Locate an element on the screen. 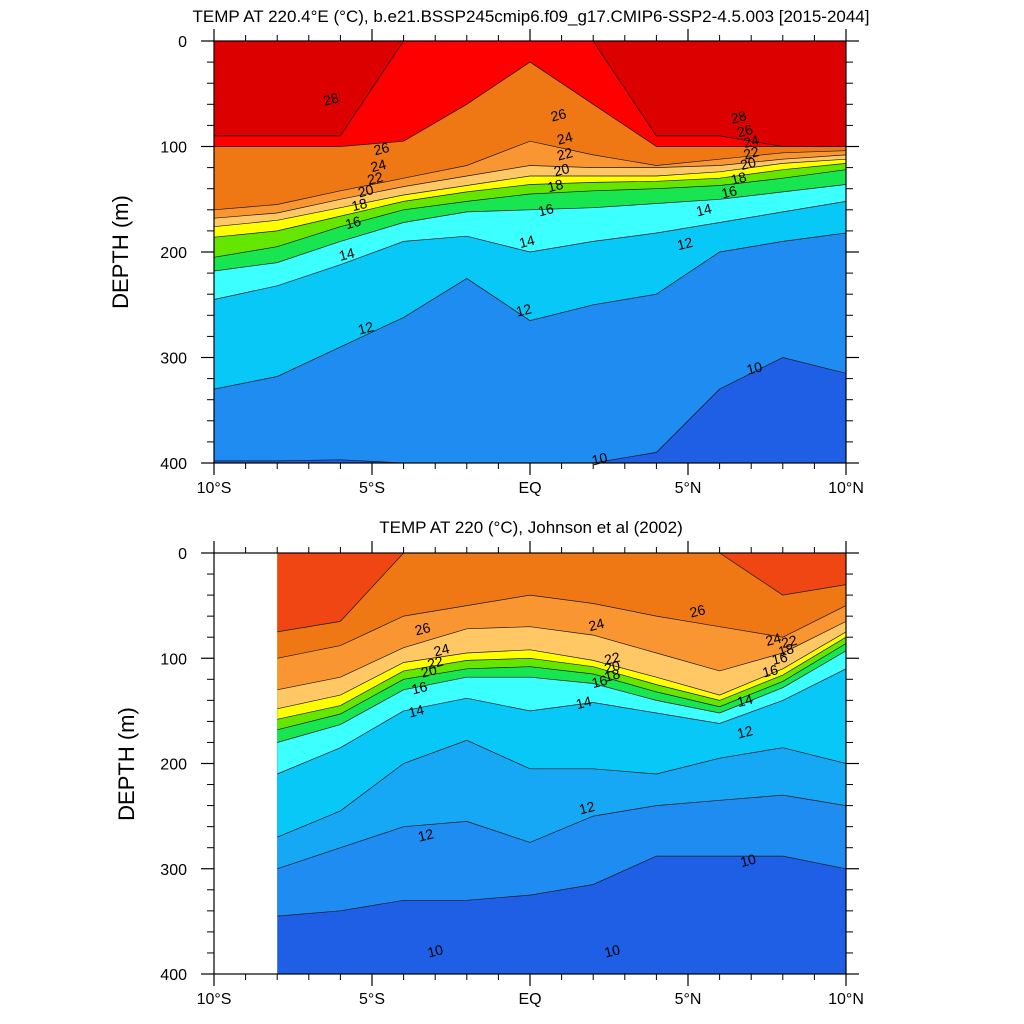 Image resolution: width=1024 pixels, height=1024 pixels. bottom-chart-title: TEMP AT 220 (°C), Johnson et al (2002) is located at coordinates (531, 527).